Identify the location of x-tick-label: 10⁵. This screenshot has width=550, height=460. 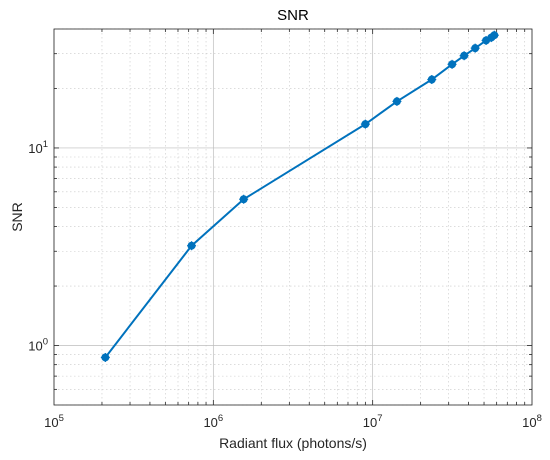
(54, 421).